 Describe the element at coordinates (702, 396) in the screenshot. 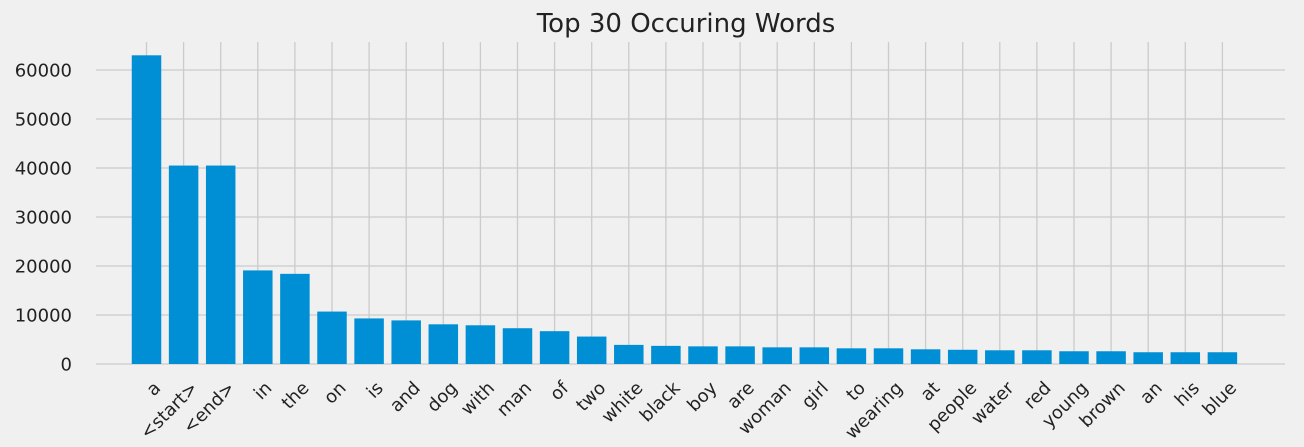

I see `x-tick-label: boy` at that location.